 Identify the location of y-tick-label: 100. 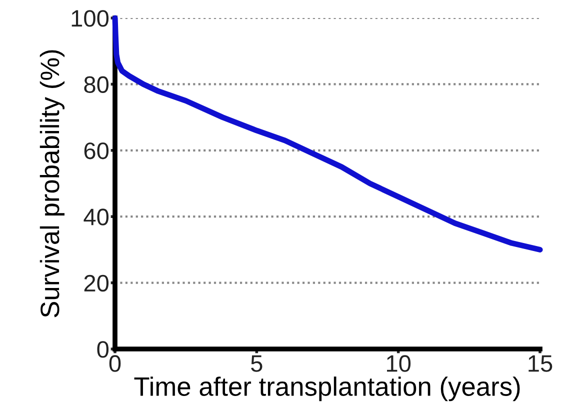
(90, 18).